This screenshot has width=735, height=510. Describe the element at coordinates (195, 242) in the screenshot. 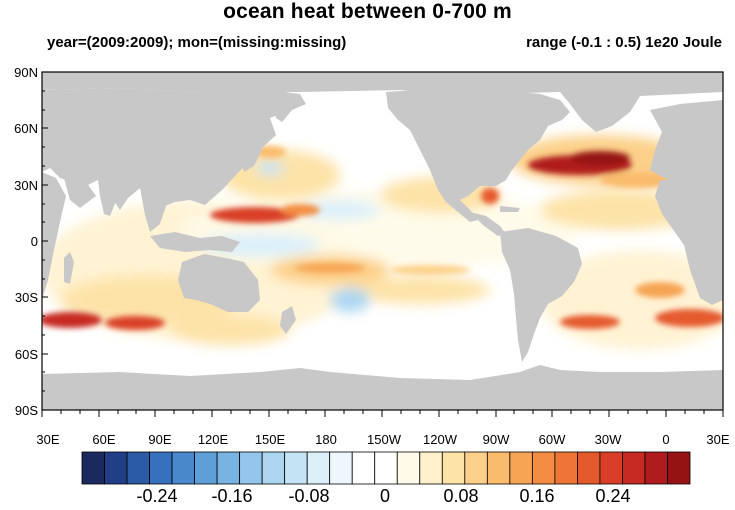

I see `indonesia` at that location.